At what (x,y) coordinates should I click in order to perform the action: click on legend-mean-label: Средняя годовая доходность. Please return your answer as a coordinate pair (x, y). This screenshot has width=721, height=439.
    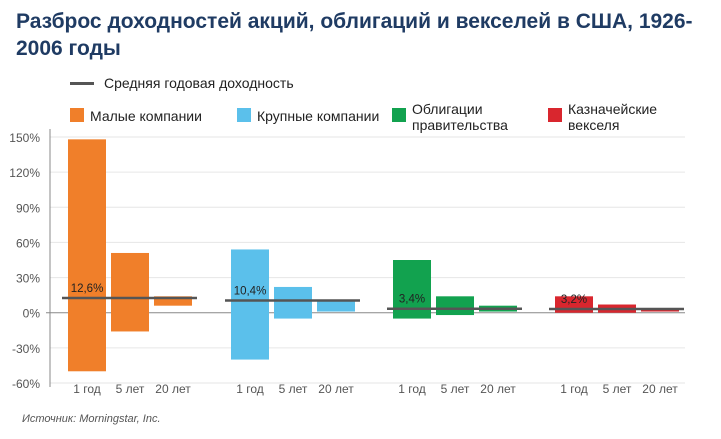
    Looking at the image, I should click on (199, 83).